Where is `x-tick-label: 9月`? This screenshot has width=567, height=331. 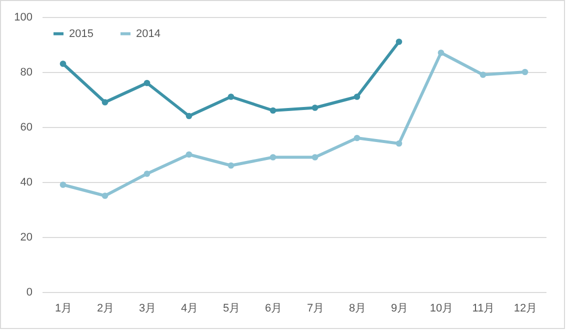 x-tick-label: 9月 is located at coordinates (399, 308).